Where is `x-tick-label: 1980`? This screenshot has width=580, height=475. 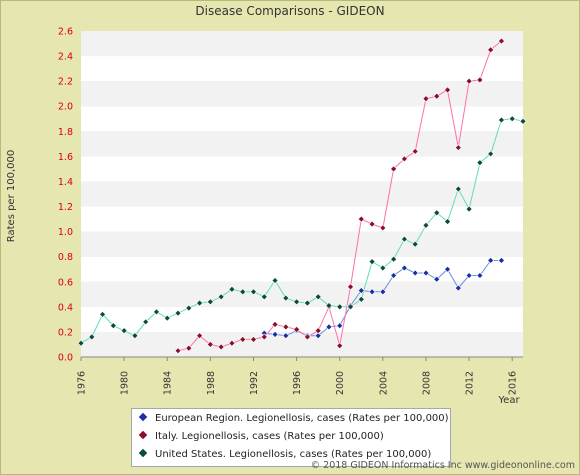 x-tick-label: 1980 is located at coordinates (125, 383).